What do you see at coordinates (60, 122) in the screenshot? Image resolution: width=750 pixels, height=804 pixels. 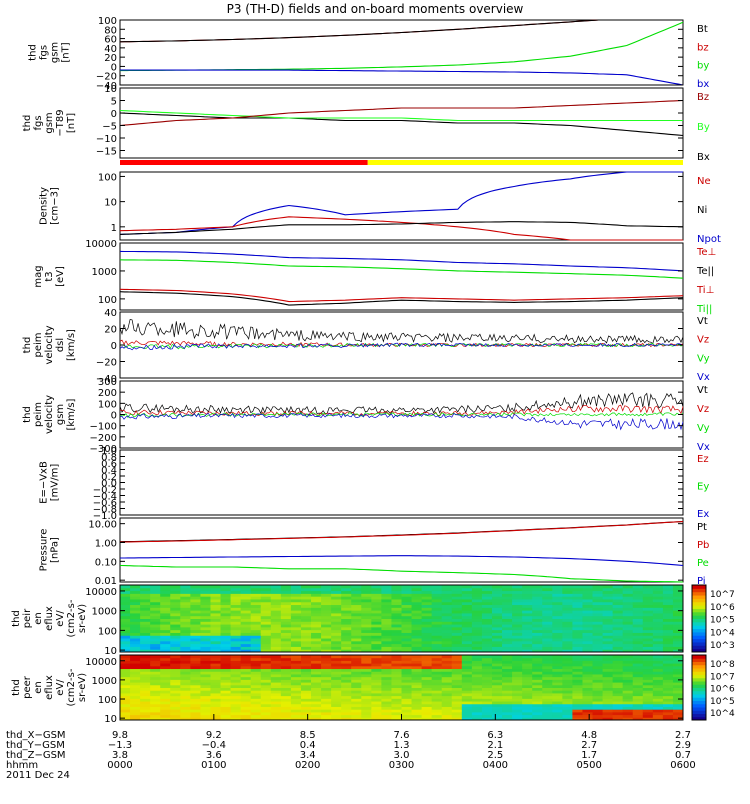 I see `y-axis-label: −T89` at bounding box center [60, 122].